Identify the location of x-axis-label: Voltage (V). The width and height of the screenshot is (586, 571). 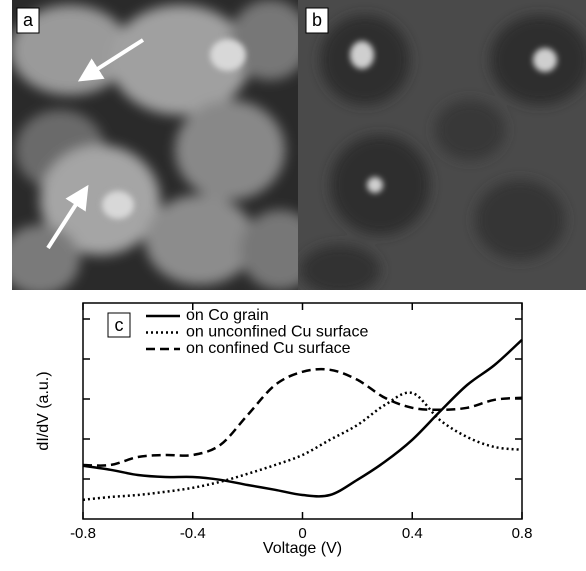
(302, 548).